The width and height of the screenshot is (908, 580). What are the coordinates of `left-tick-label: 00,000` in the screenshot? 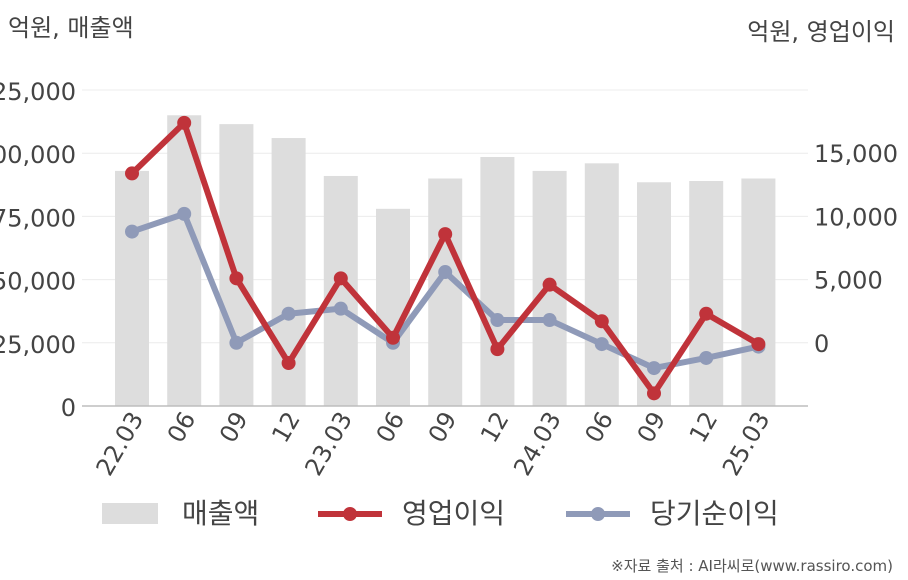 It's located at (38, 155).